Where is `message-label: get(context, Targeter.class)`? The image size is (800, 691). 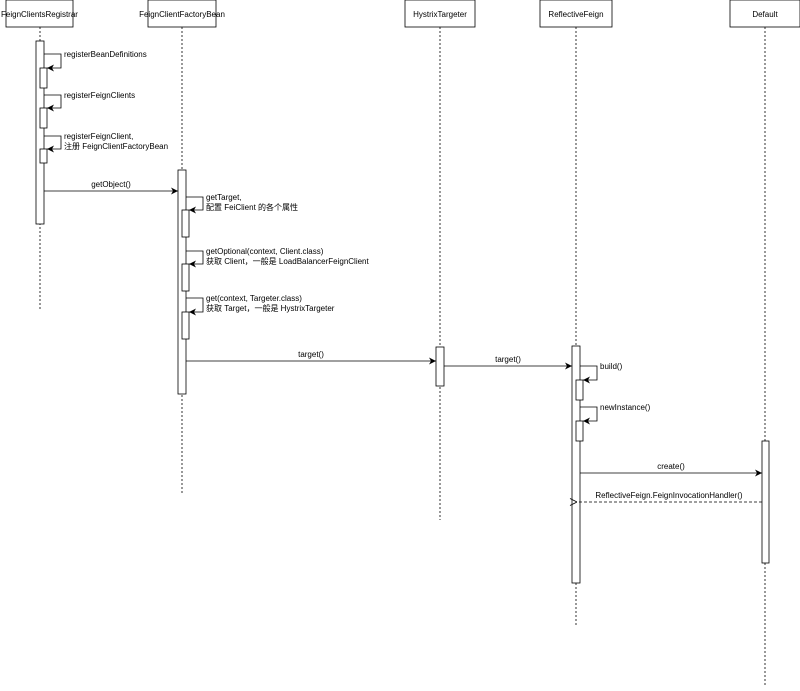 message-label: get(context, Targeter.class) is located at coordinates (254, 298).